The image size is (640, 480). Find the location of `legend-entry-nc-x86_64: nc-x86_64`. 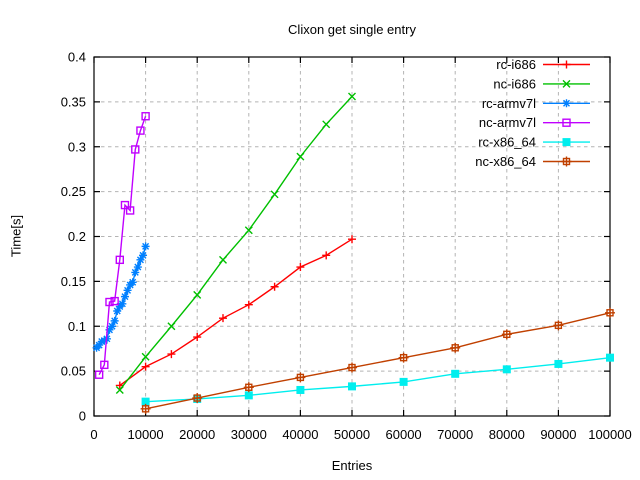

legend-entry-nc-x86_64: nc-x86_64 is located at coordinates (532, 161).